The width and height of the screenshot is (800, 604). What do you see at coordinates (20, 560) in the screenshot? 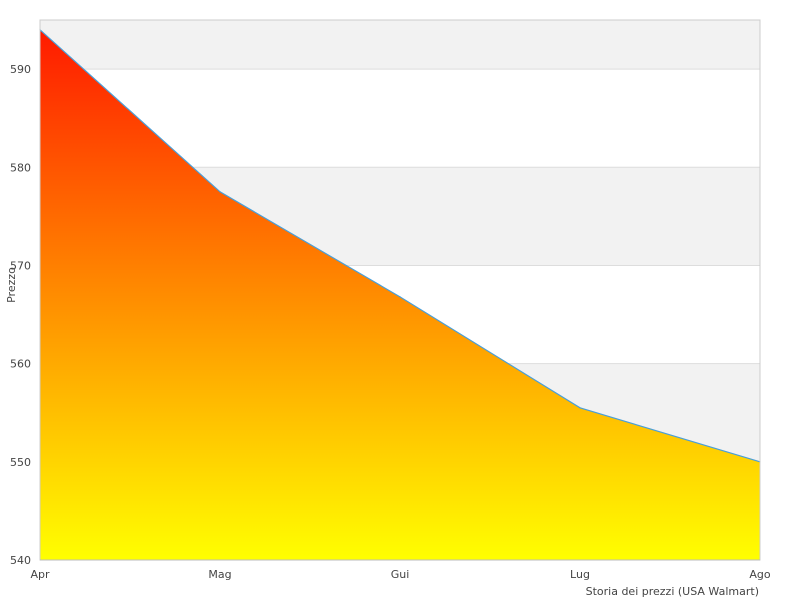
I see `y-tick-label: 540` at bounding box center [20, 560].